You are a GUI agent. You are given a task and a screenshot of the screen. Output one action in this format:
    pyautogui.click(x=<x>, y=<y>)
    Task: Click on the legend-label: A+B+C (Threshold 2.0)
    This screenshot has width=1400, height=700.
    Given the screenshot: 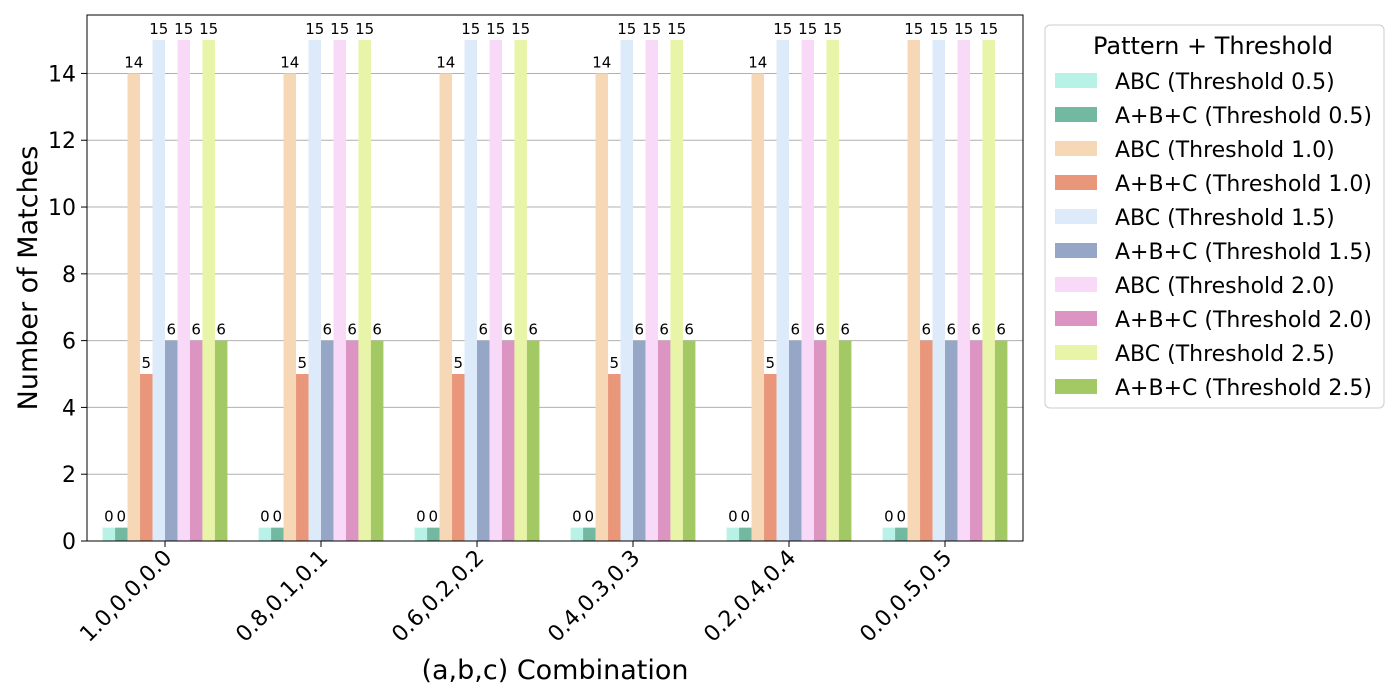 What is the action you would take?
    pyautogui.click(x=1243, y=320)
    